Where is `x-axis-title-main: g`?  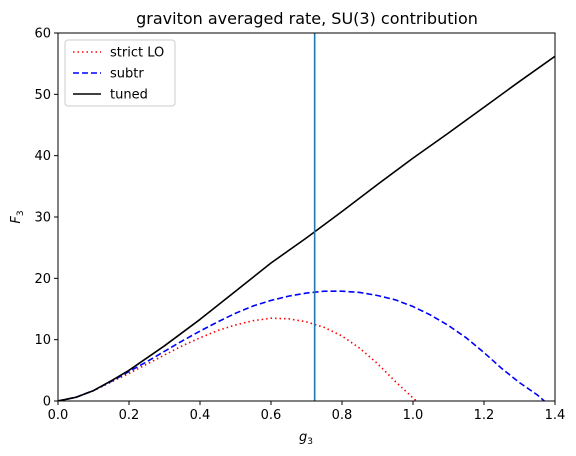
x-axis-title-main: g is located at coordinates (303, 437).